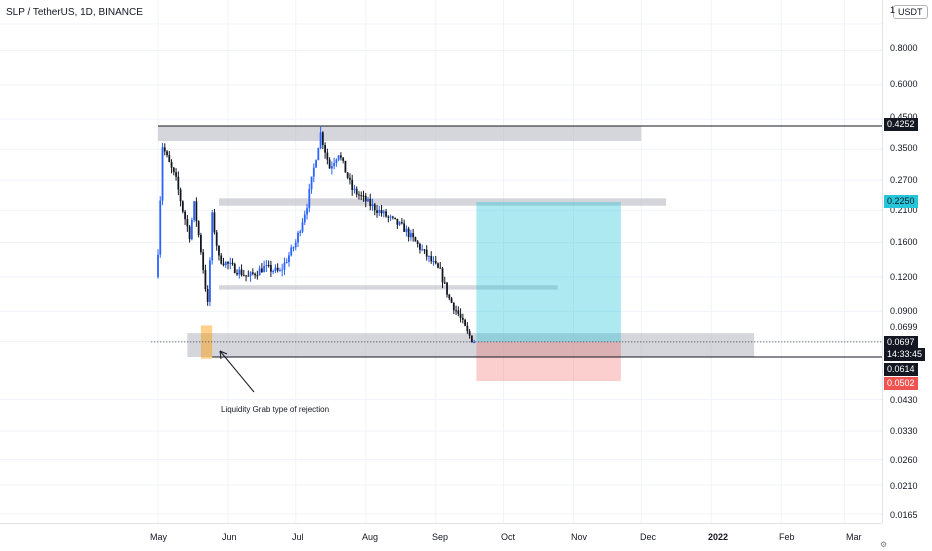 This screenshot has width=932, height=551. I want to click on price-axis, so click(907, 261).